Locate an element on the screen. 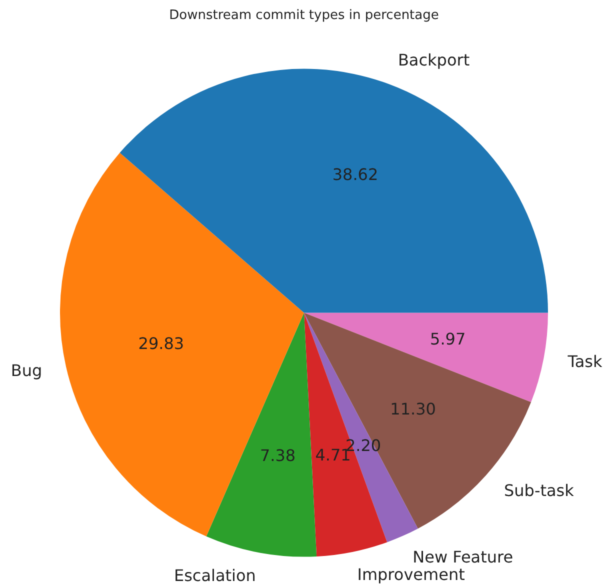 The width and height of the screenshot is (608, 588). data-label: 7.38 is located at coordinates (278, 455).